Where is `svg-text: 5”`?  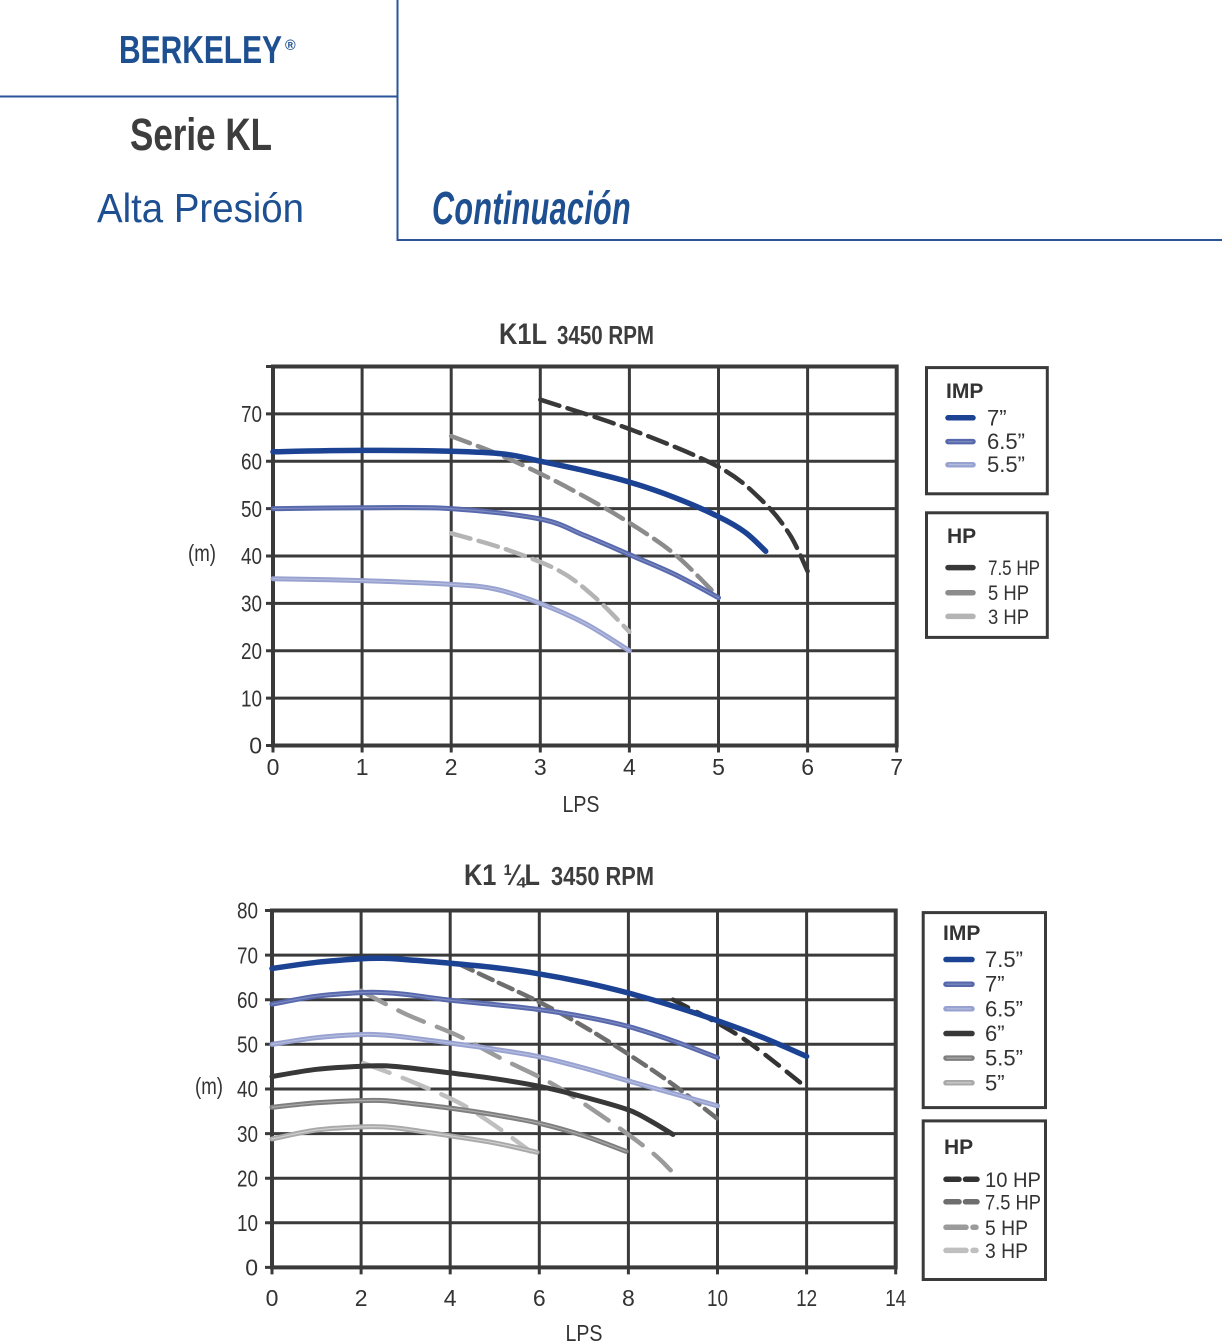 svg-text: 5” is located at coordinates (995, 1082).